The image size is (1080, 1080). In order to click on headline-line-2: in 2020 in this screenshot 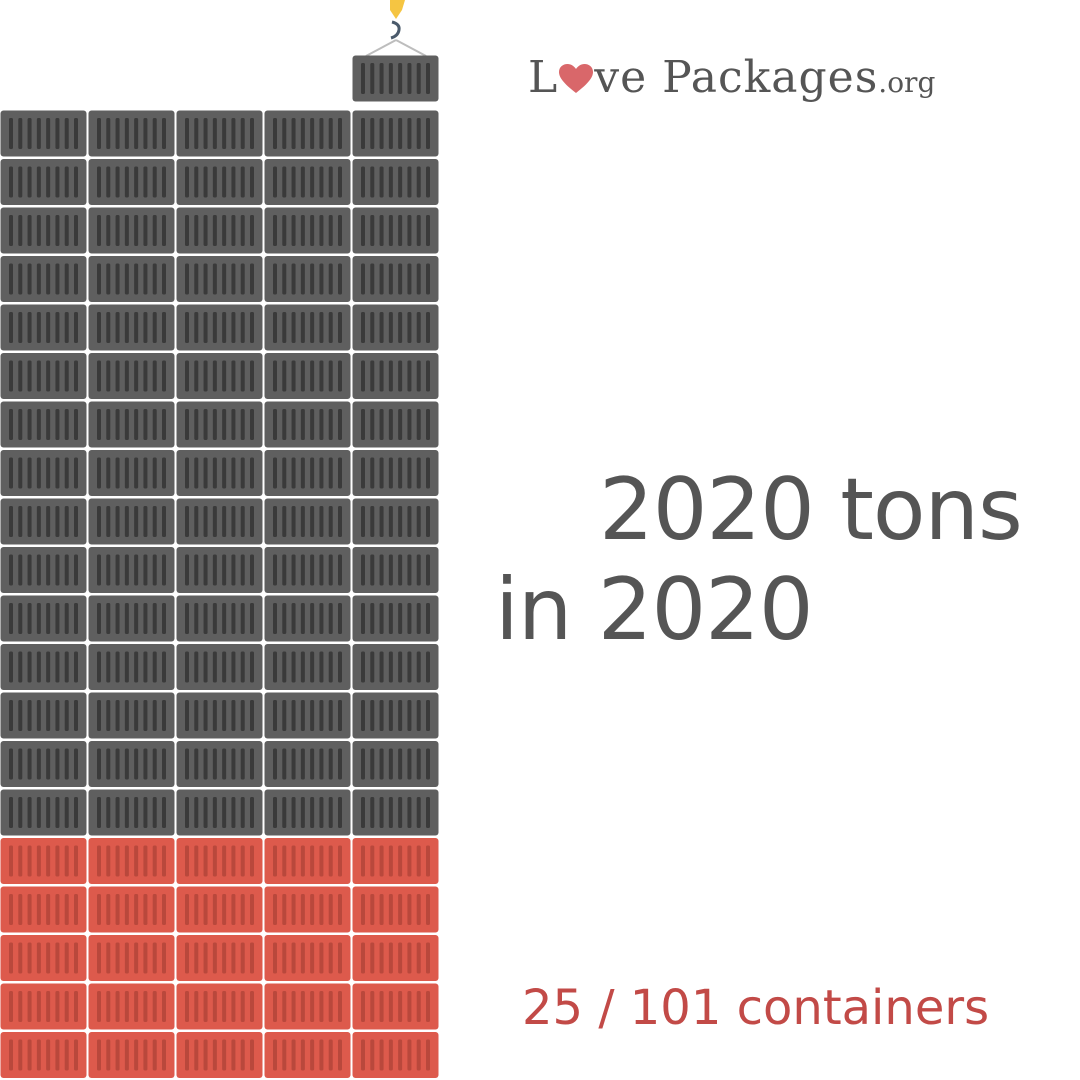, I will do `click(654, 610)`.